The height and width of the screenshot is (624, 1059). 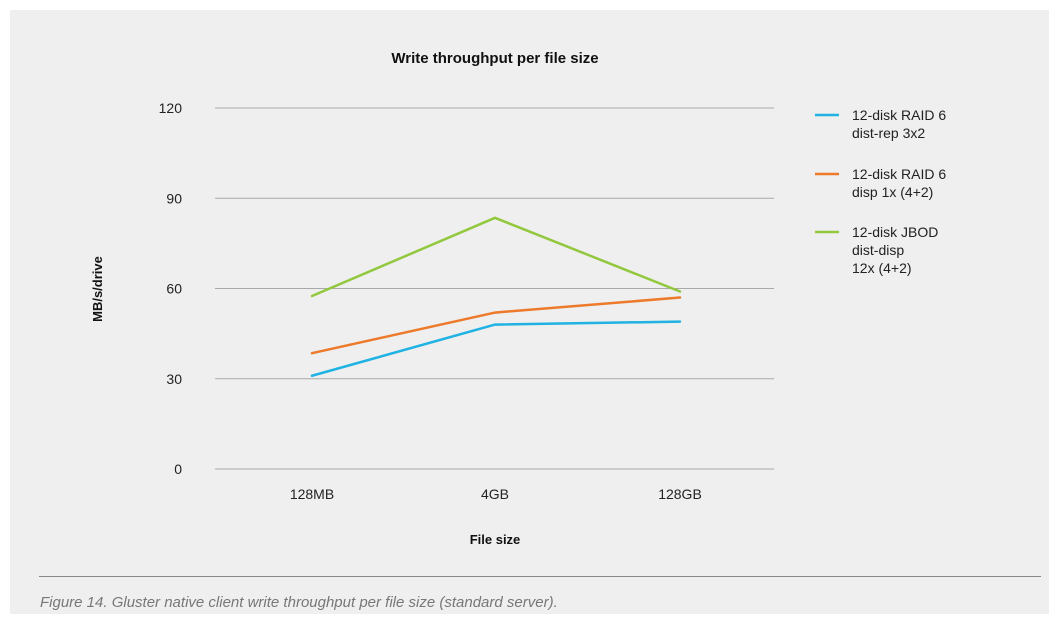 I want to click on x-axis-ticks: 128MB 4GB 128GB, so click(x=496, y=494).